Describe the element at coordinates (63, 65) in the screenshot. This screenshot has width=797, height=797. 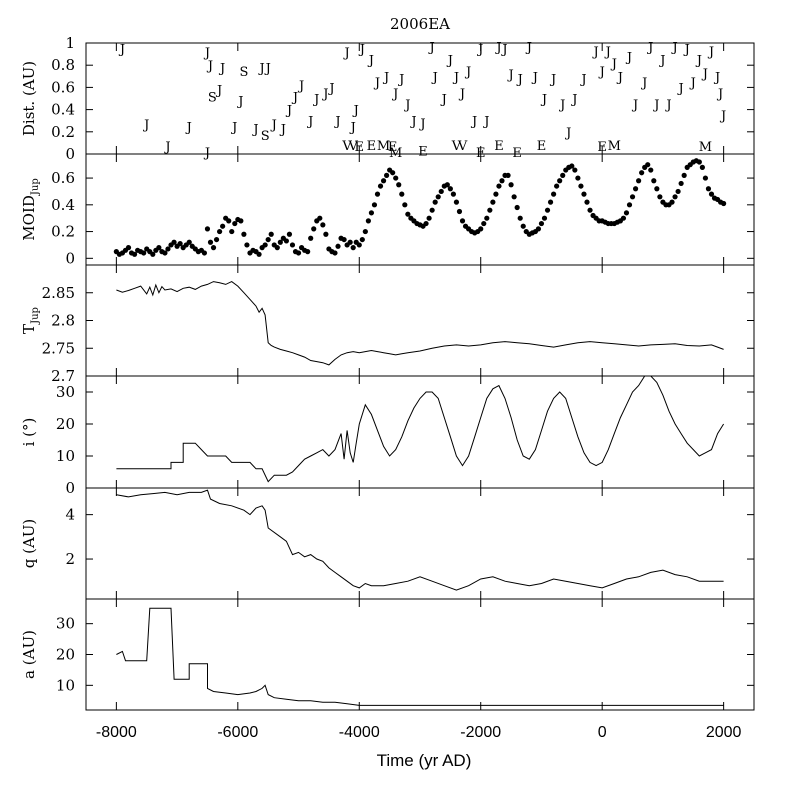
I see `y-tick-label: 0.8` at that location.